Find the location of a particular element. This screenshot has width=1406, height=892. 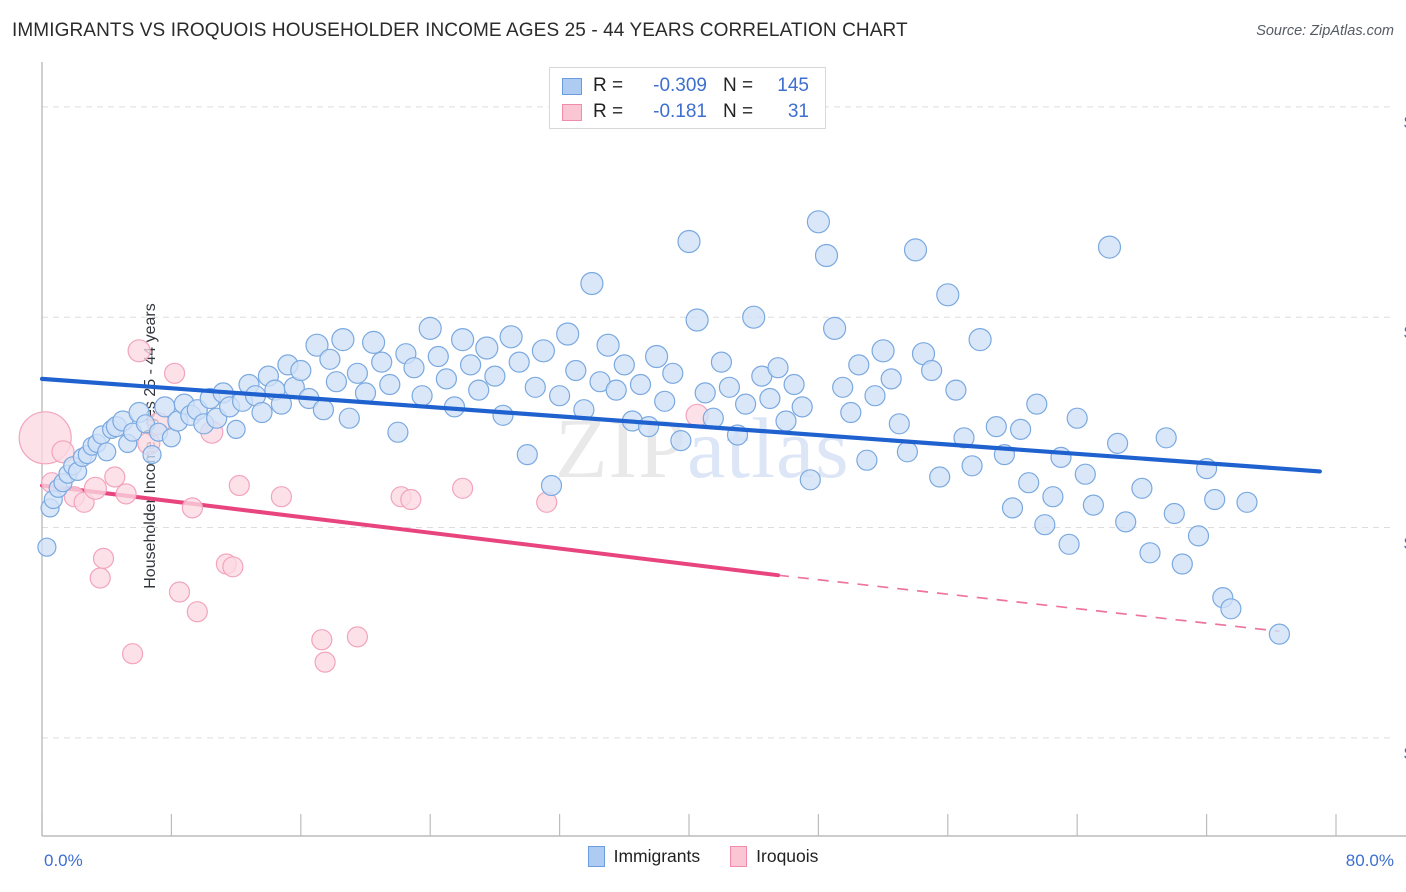

stats-n-value-immigrants: 145 is located at coordinates (793, 85).